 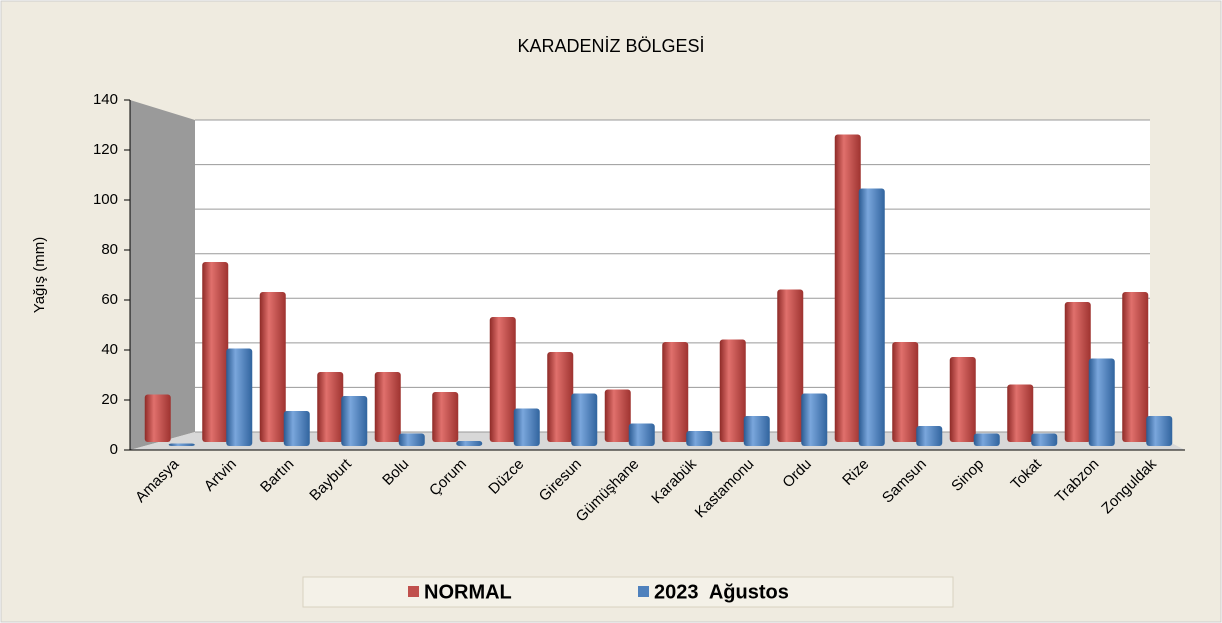 I want to click on legend-label: 2023 Ağustos, so click(x=721, y=592).